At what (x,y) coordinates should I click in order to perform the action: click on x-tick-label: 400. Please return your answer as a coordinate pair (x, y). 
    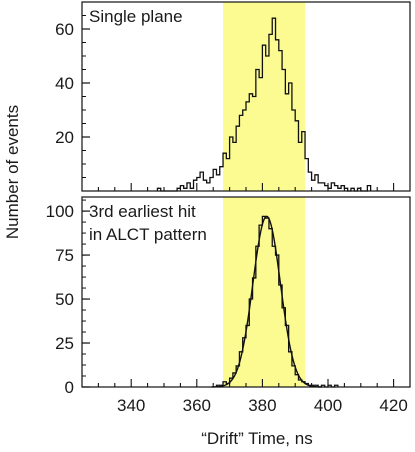
    Looking at the image, I should click on (328, 405).